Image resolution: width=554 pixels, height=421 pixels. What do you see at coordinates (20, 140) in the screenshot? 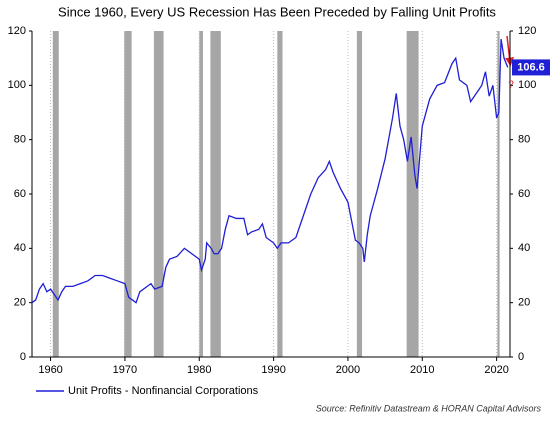
I see `y-tick-label: 80` at bounding box center [20, 140].